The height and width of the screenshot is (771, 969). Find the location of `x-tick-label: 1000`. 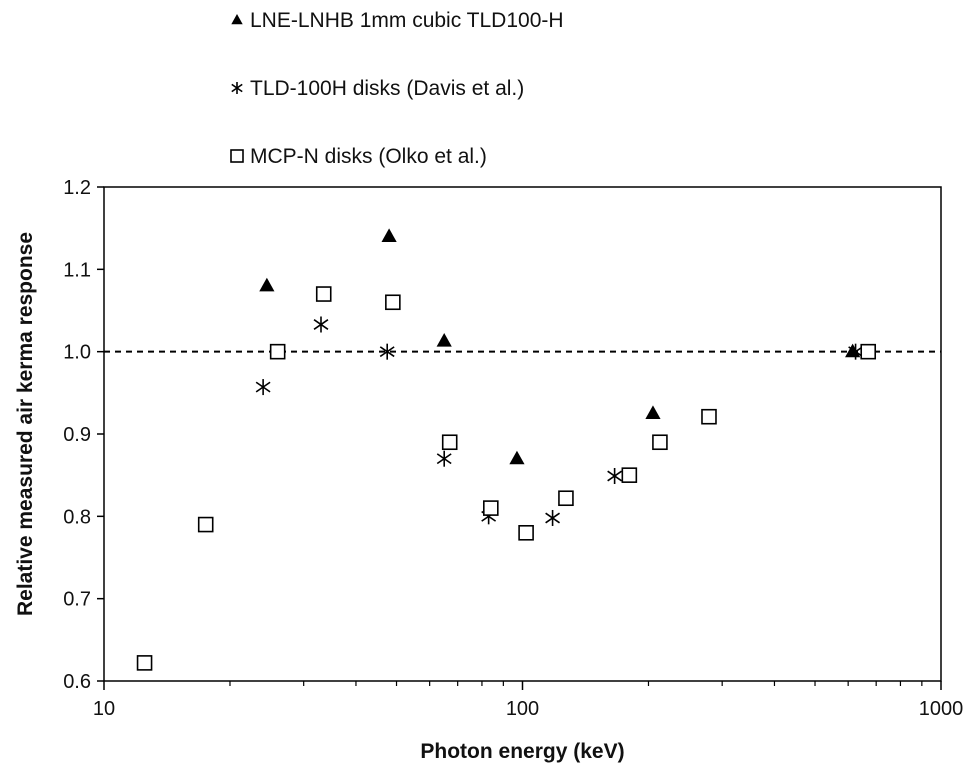

x-tick-label: 1000 is located at coordinates (941, 709).